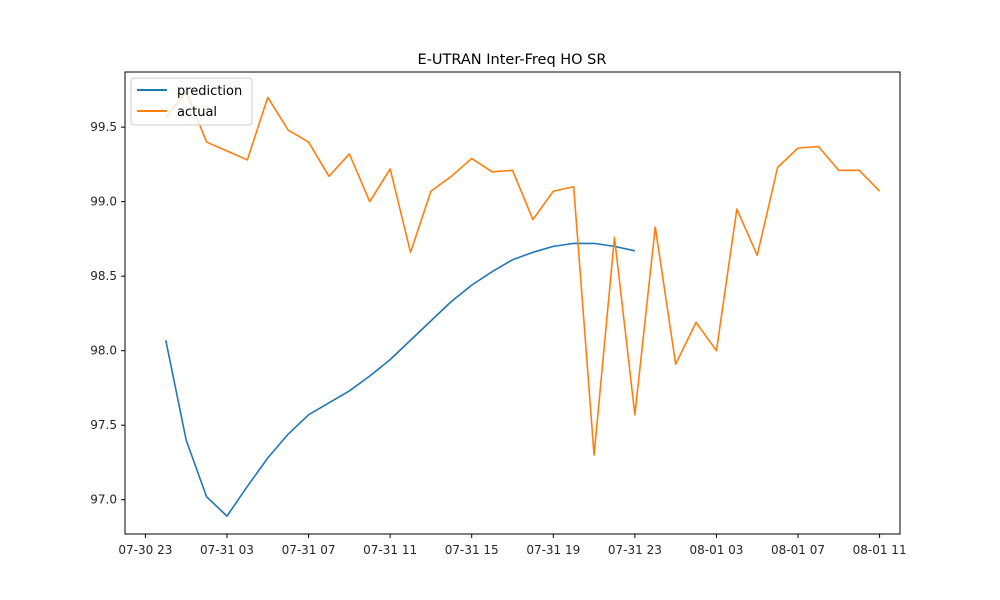 The width and height of the screenshot is (1000, 600). What do you see at coordinates (716, 550) in the screenshot?
I see `x-tick-label: 08-01 03` at bounding box center [716, 550].